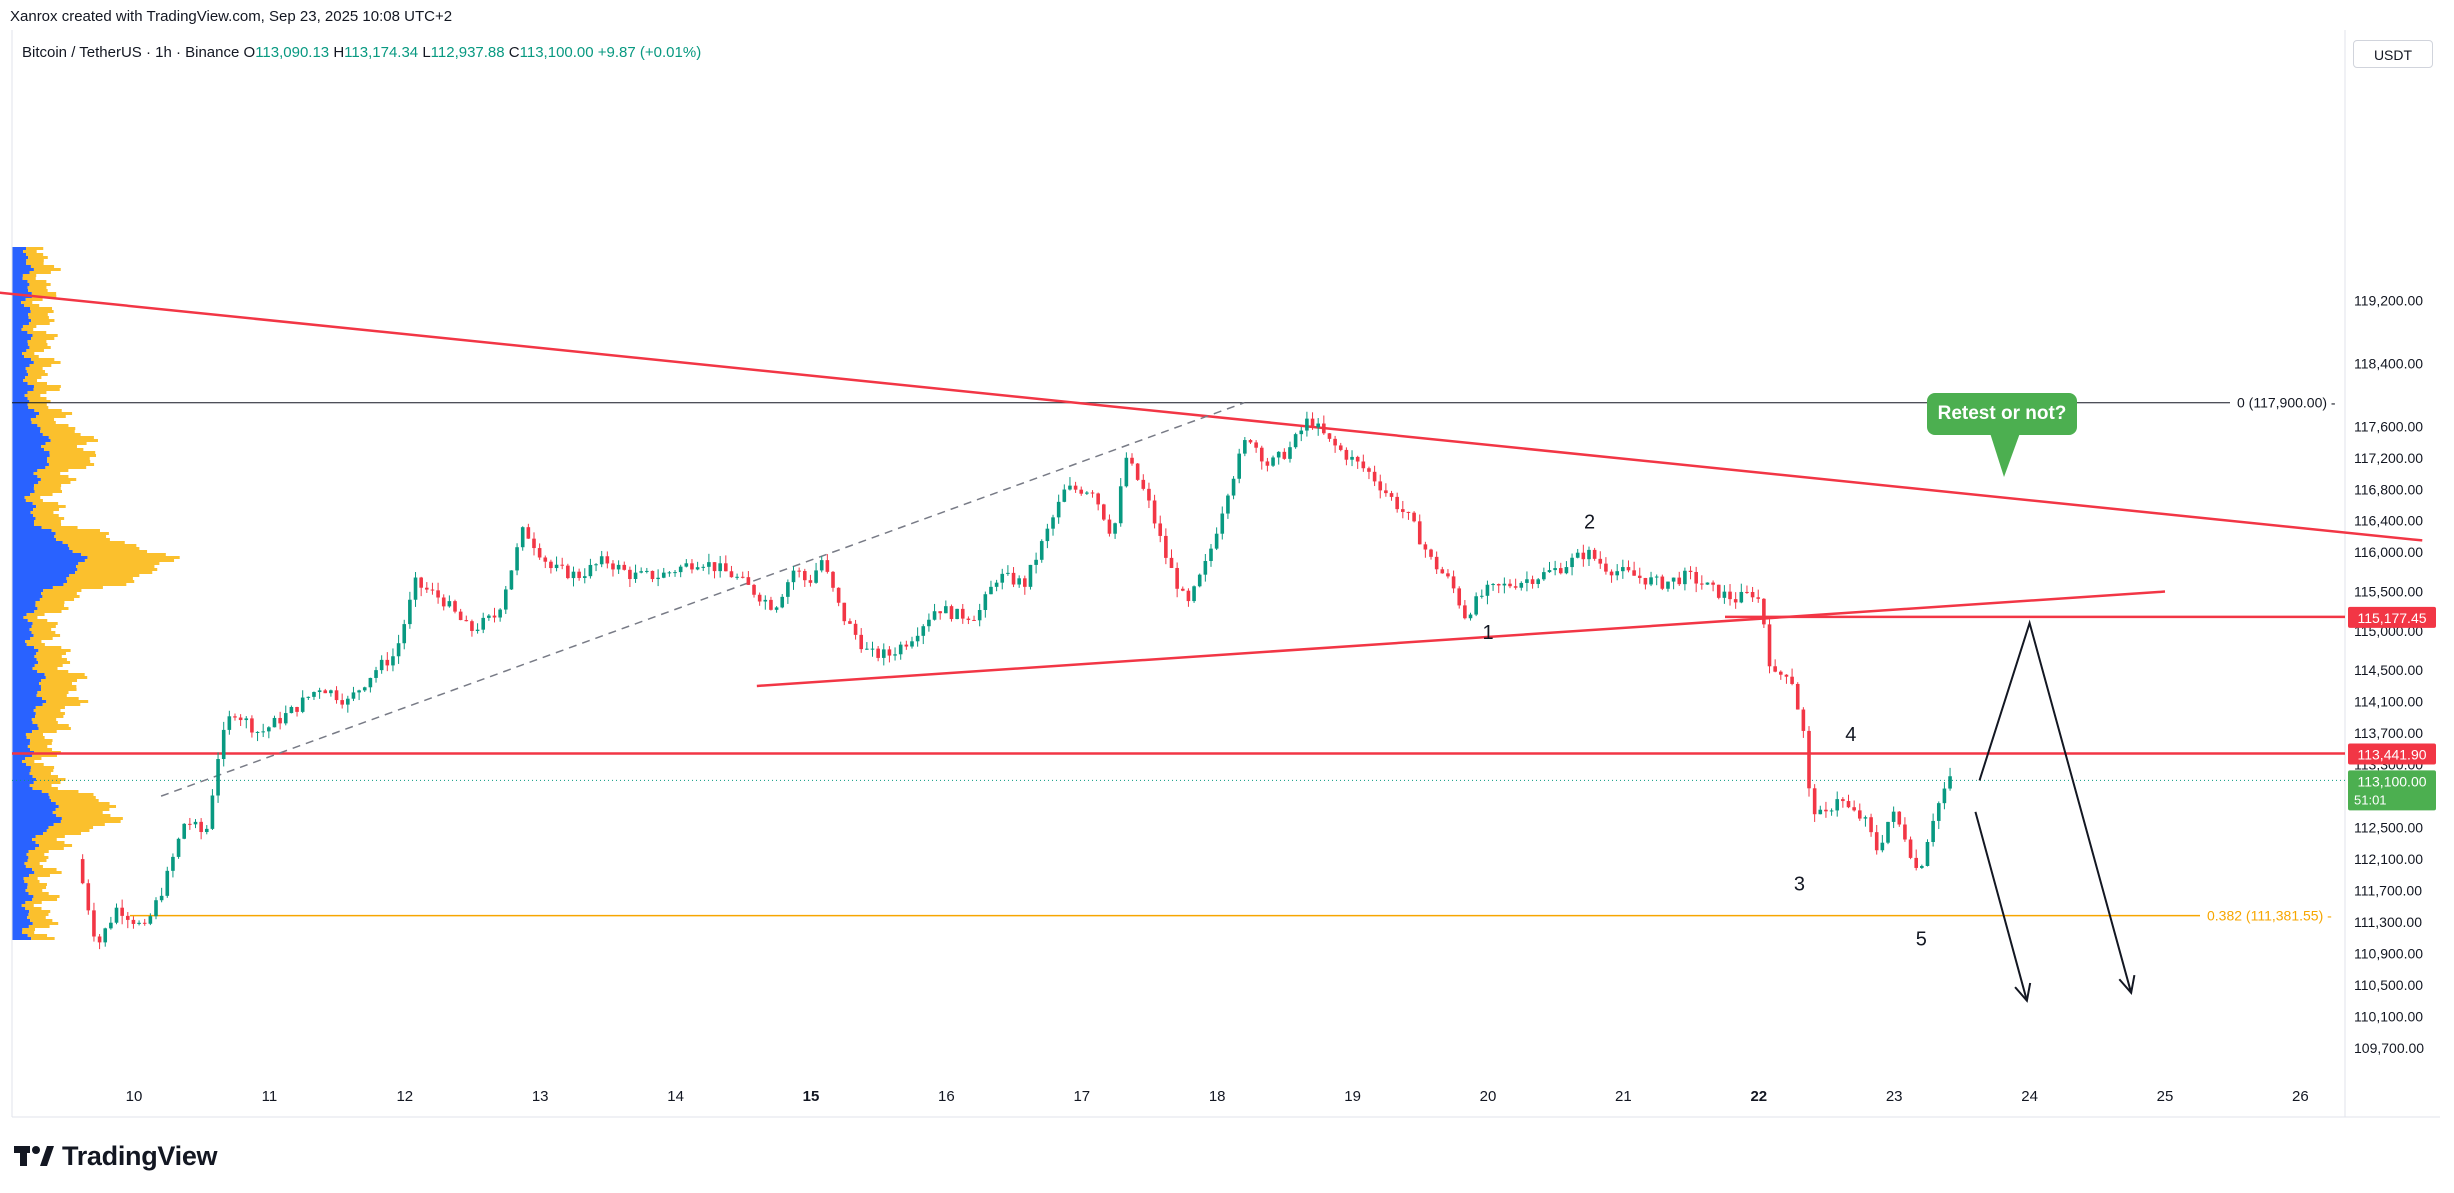 The height and width of the screenshot is (1193, 2454). Describe the element at coordinates (2392, 790) in the screenshot. I see `last-price-tag-bg` at that location.